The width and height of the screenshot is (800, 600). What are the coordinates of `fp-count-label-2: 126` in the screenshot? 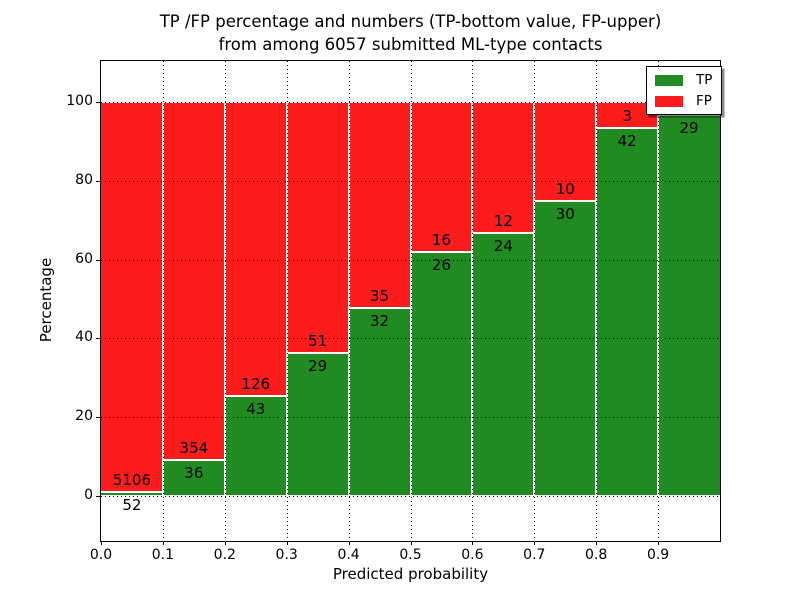 It's located at (256, 383).